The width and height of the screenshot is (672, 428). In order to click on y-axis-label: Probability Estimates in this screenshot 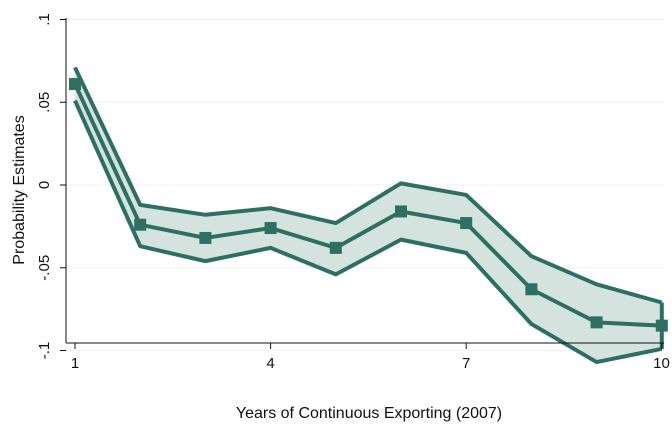, I will do `click(19, 189)`.